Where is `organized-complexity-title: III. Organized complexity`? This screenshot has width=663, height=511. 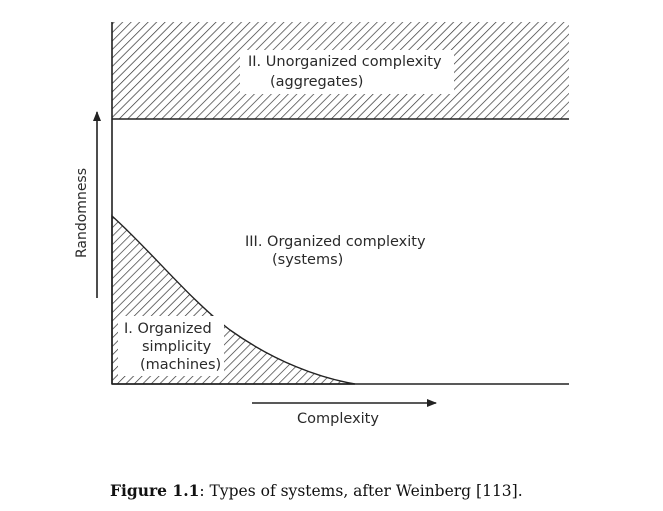 organized-complexity-title: III. Organized complexity is located at coordinates (335, 242).